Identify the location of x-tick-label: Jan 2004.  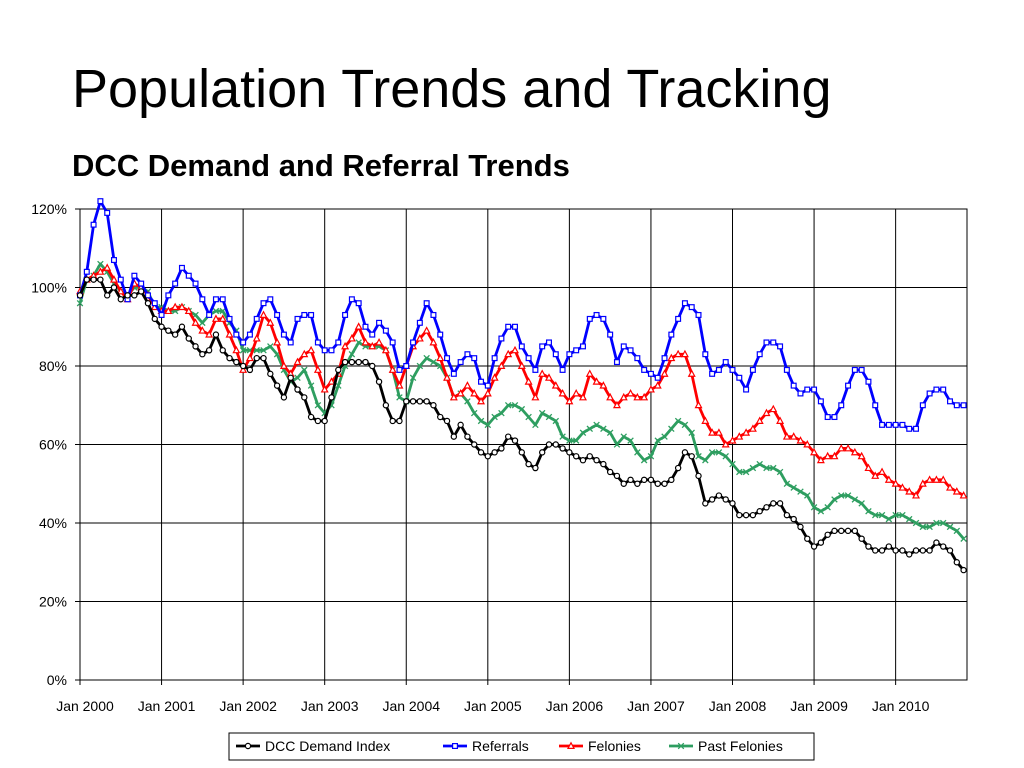
(411, 706).